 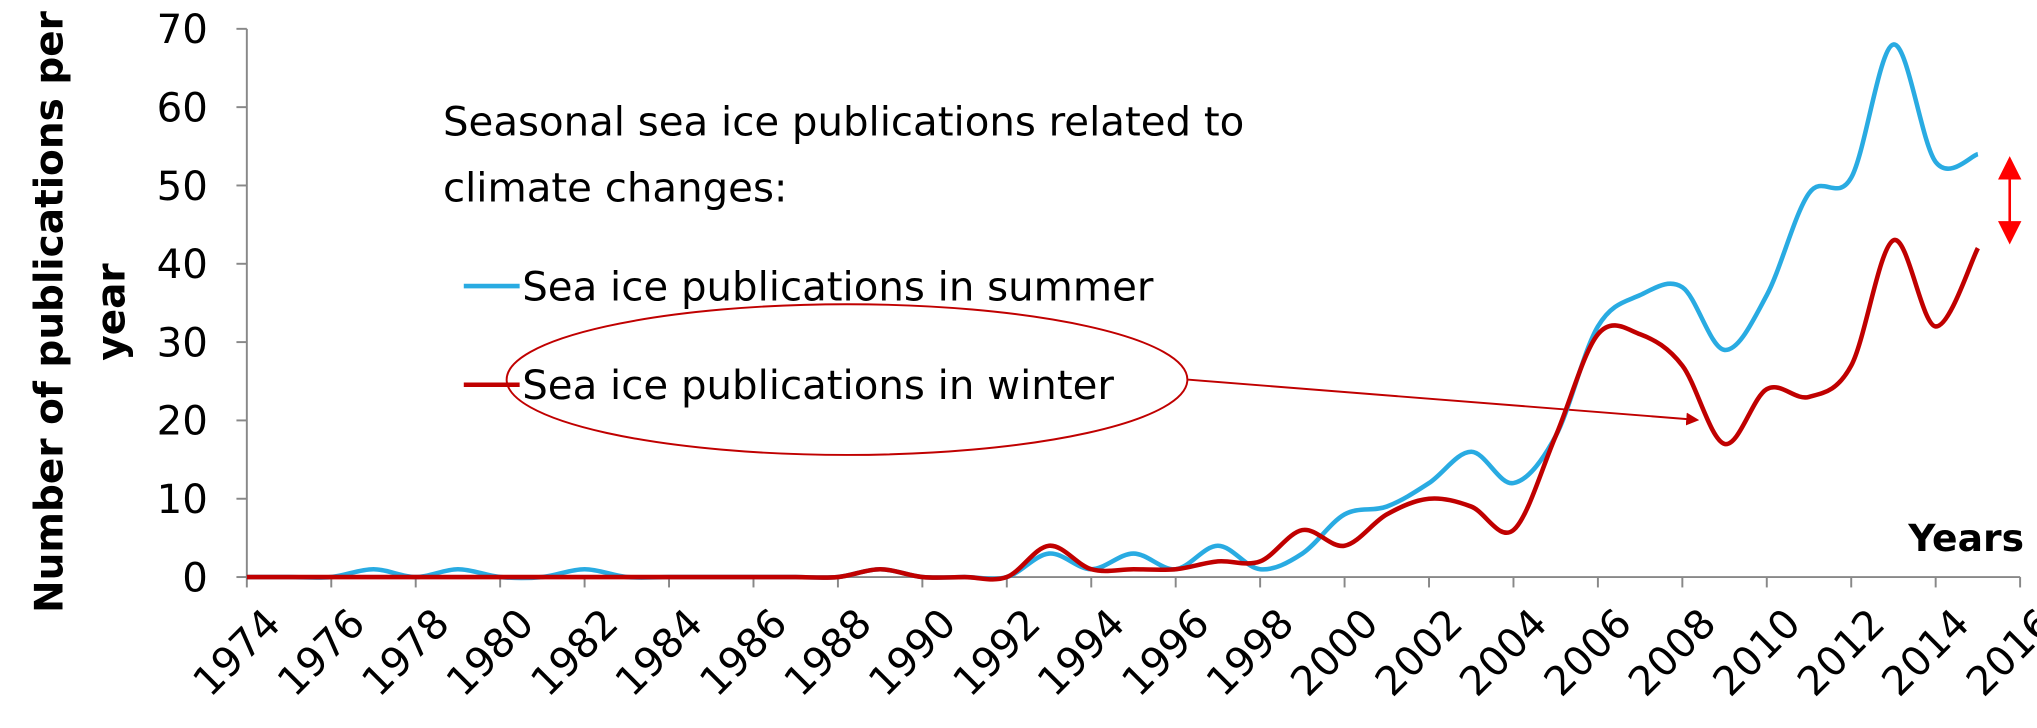 I want to click on x-tick-label: 1986, so click(x=743, y=652).